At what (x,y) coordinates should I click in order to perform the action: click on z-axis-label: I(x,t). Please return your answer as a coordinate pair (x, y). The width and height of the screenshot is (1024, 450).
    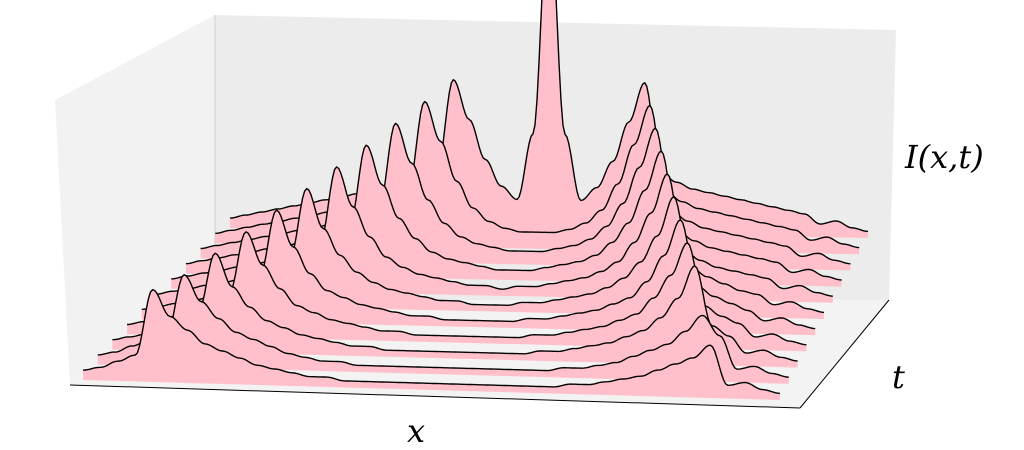
    Looking at the image, I should click on (944, 157).